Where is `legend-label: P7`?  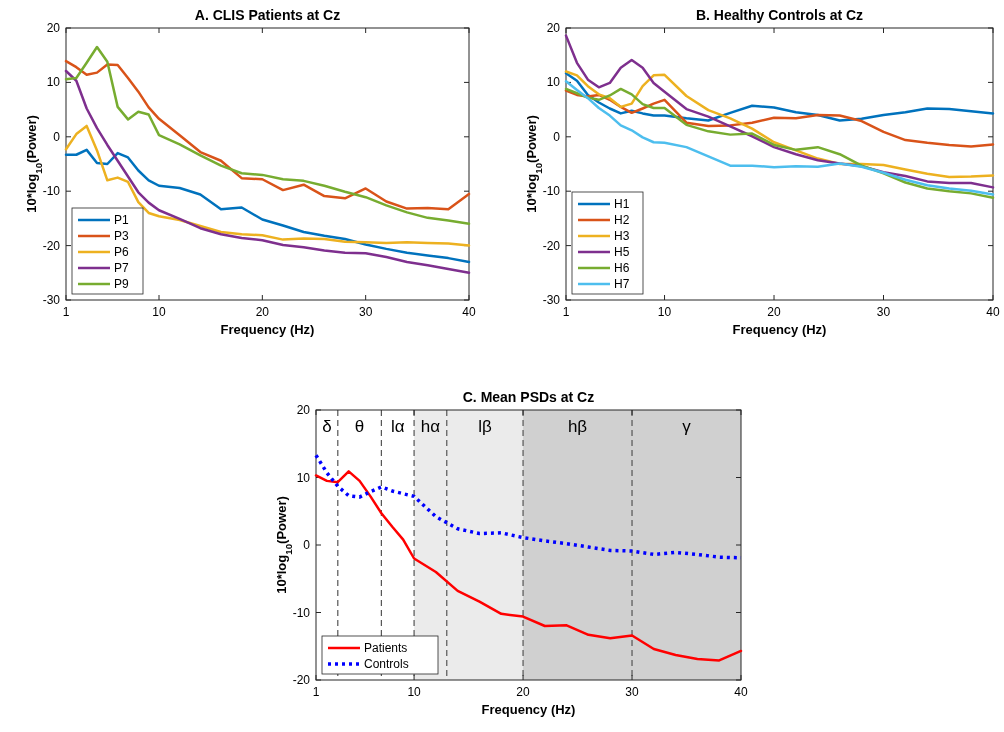
legend-label: P7 is located at coordinates (121, 268).